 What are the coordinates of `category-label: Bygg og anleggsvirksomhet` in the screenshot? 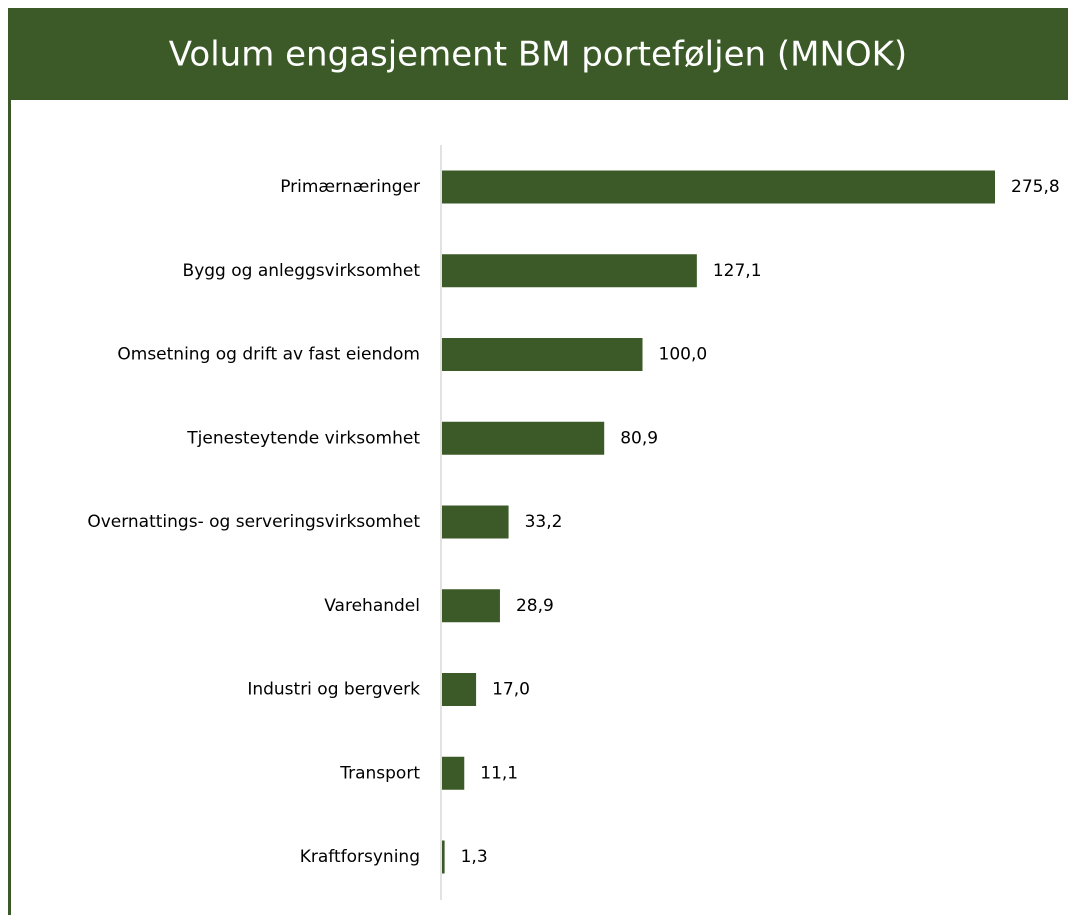 It's located at (302, 271).